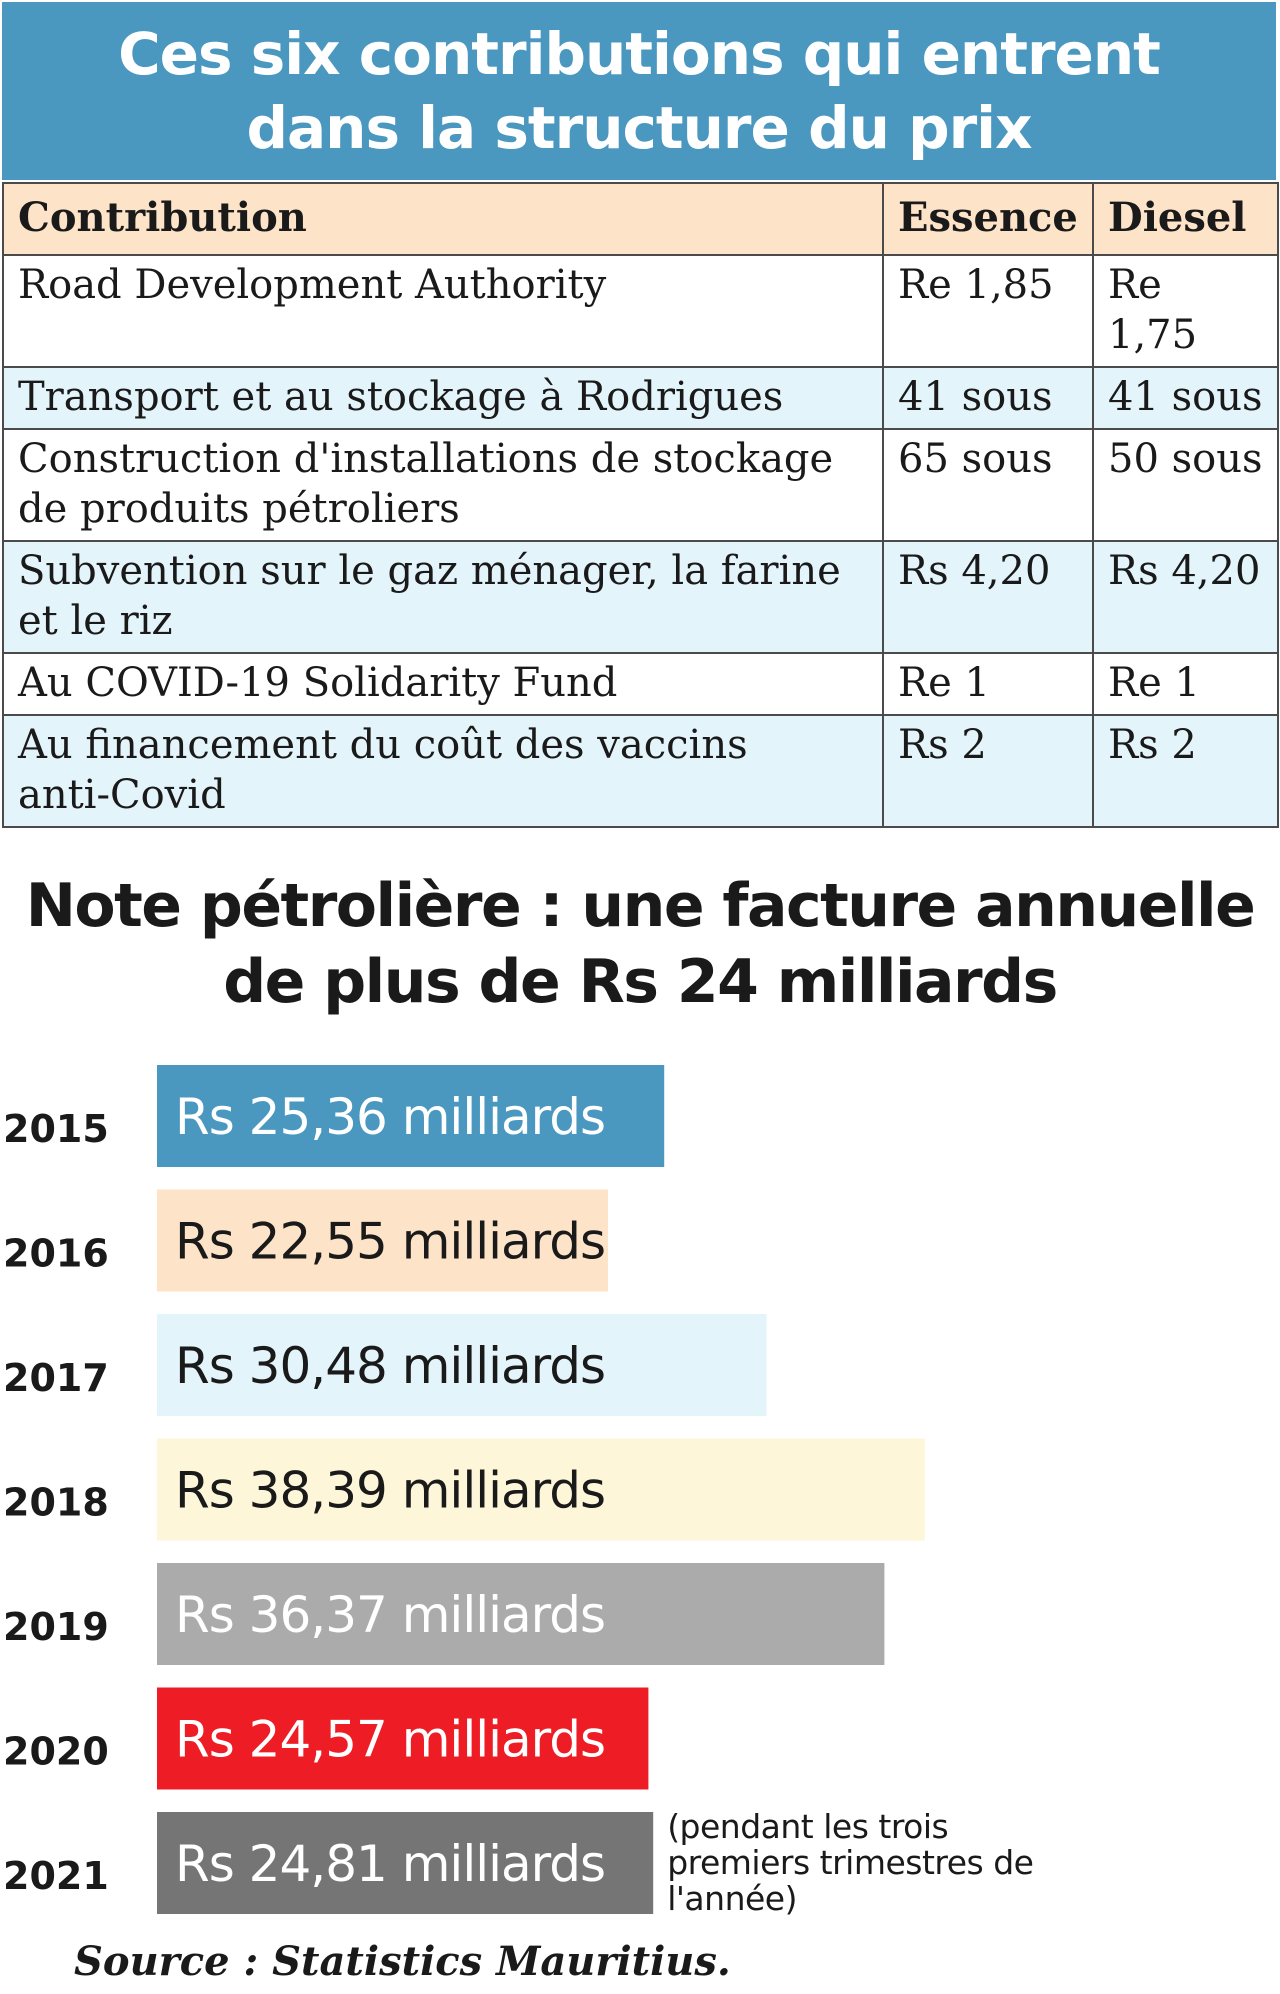 The height and width of the screenshot is (1994, 1280). What do you see at coordinates (850, 1862) in the screenshot?
I see `annotation-line-2: premiers trimestres de` at bounding box center [850, 1862].